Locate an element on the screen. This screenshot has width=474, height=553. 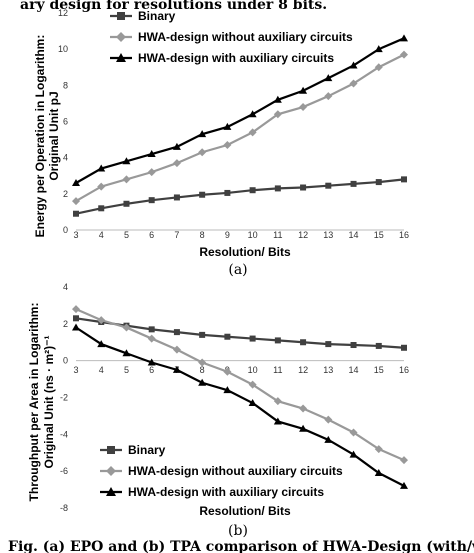
y-tick-label: -6 is located at coordinates (64, 471).